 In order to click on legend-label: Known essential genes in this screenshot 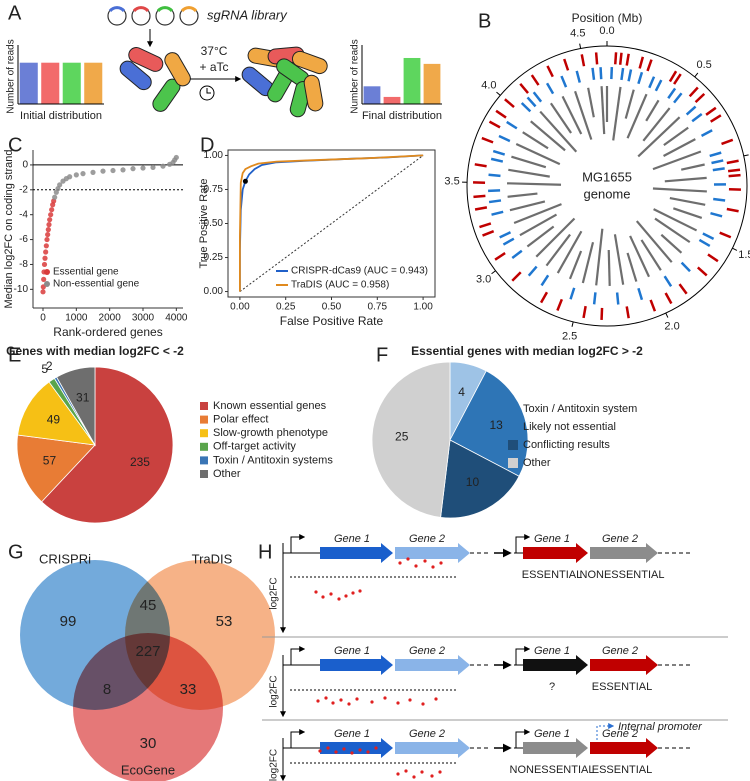, I will do `click(270, 406)`.